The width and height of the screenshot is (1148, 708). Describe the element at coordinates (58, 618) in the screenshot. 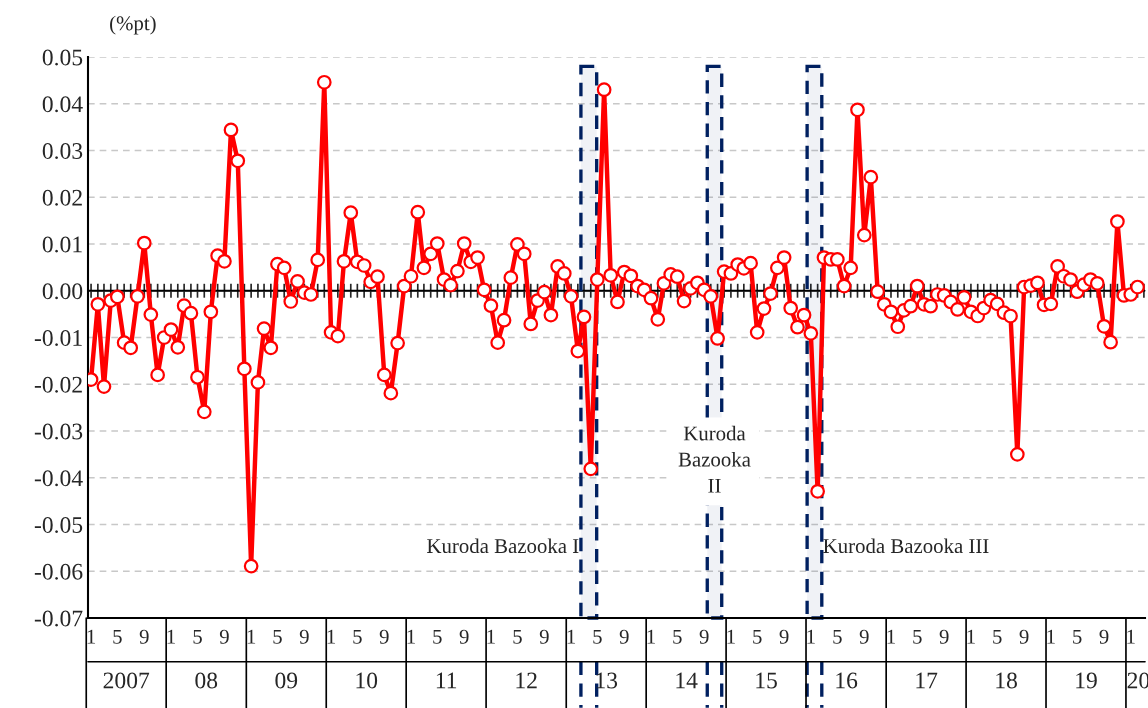

I see `y-tick-label: -0.07` at that location.